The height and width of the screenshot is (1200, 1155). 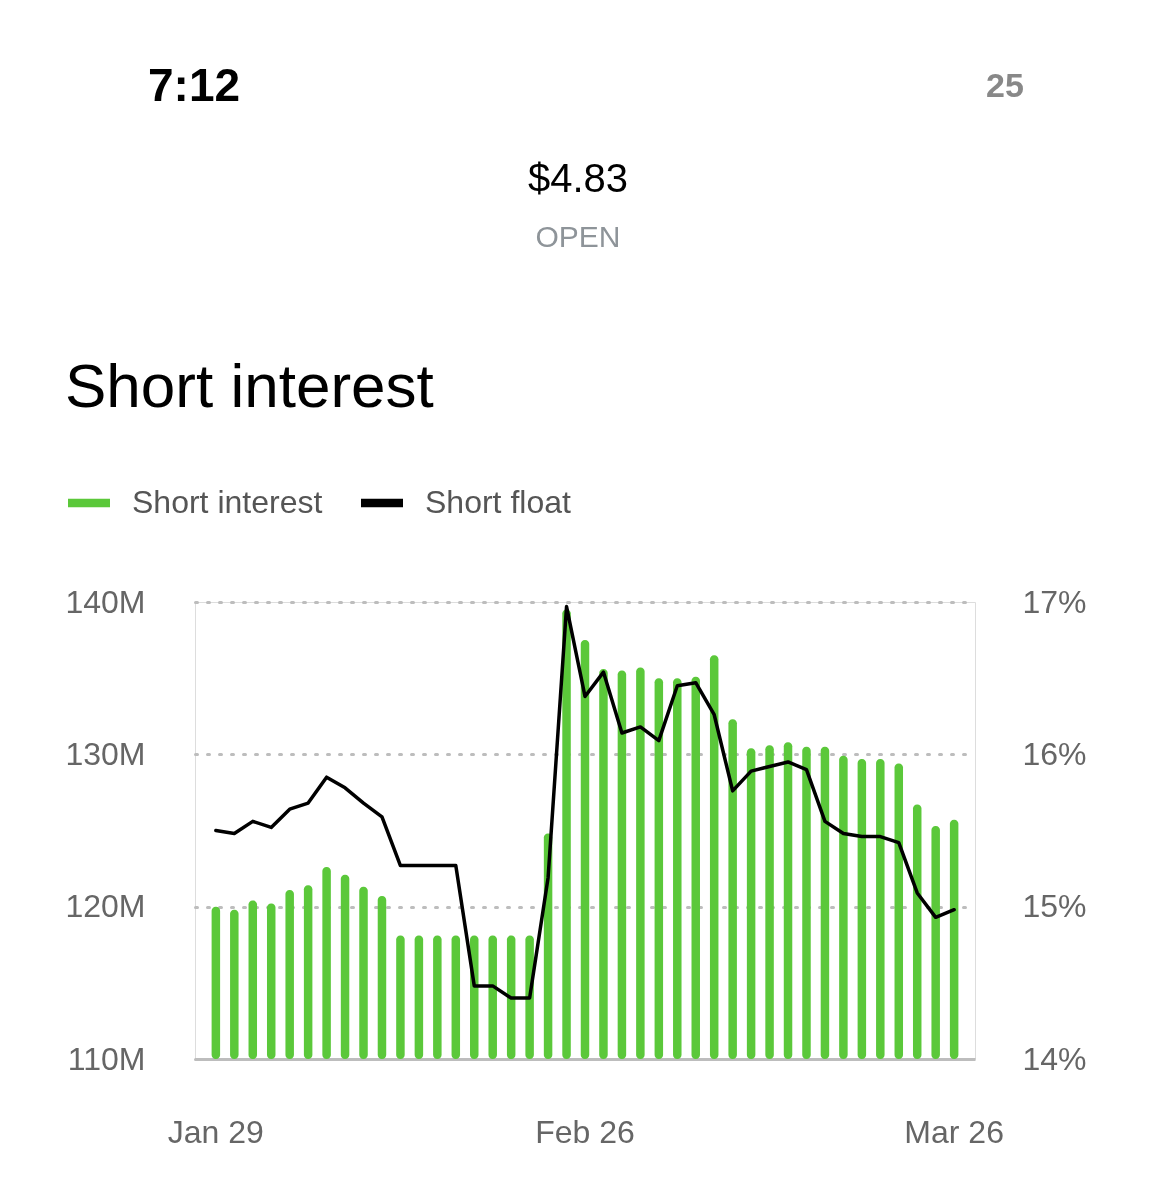 I want to click on y-tick-label: 130M, so click(x=105, y=753).